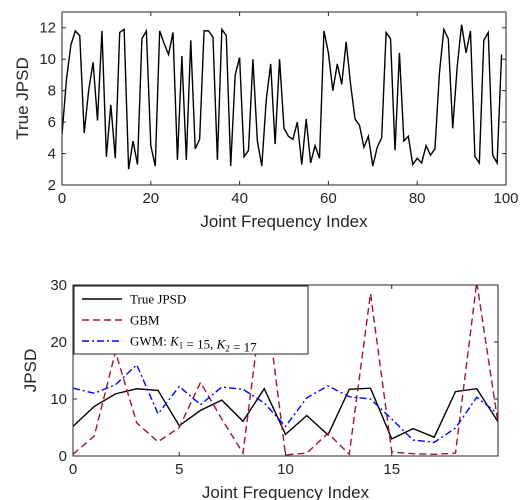 The image size is (525, 500). What do you see at coordinates (179, 469) in the screenshot?
I see `x-tick-label: 5` at bounding box center [179, 469].